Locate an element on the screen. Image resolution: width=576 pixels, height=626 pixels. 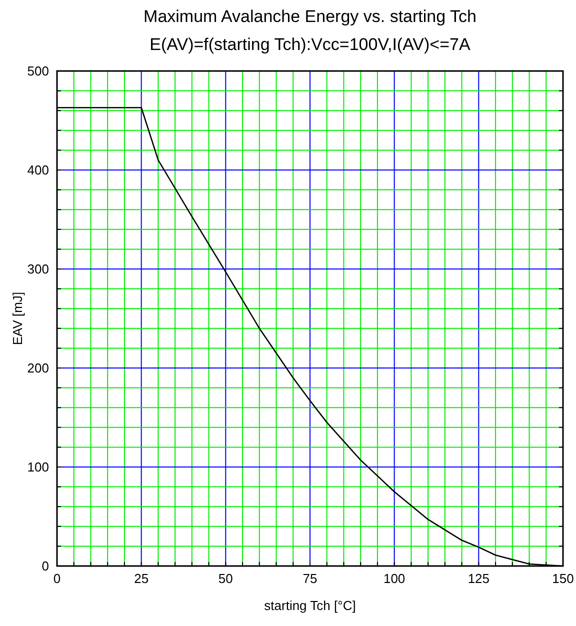
x-tick-label: 150 is located at coordinates (563, 578).